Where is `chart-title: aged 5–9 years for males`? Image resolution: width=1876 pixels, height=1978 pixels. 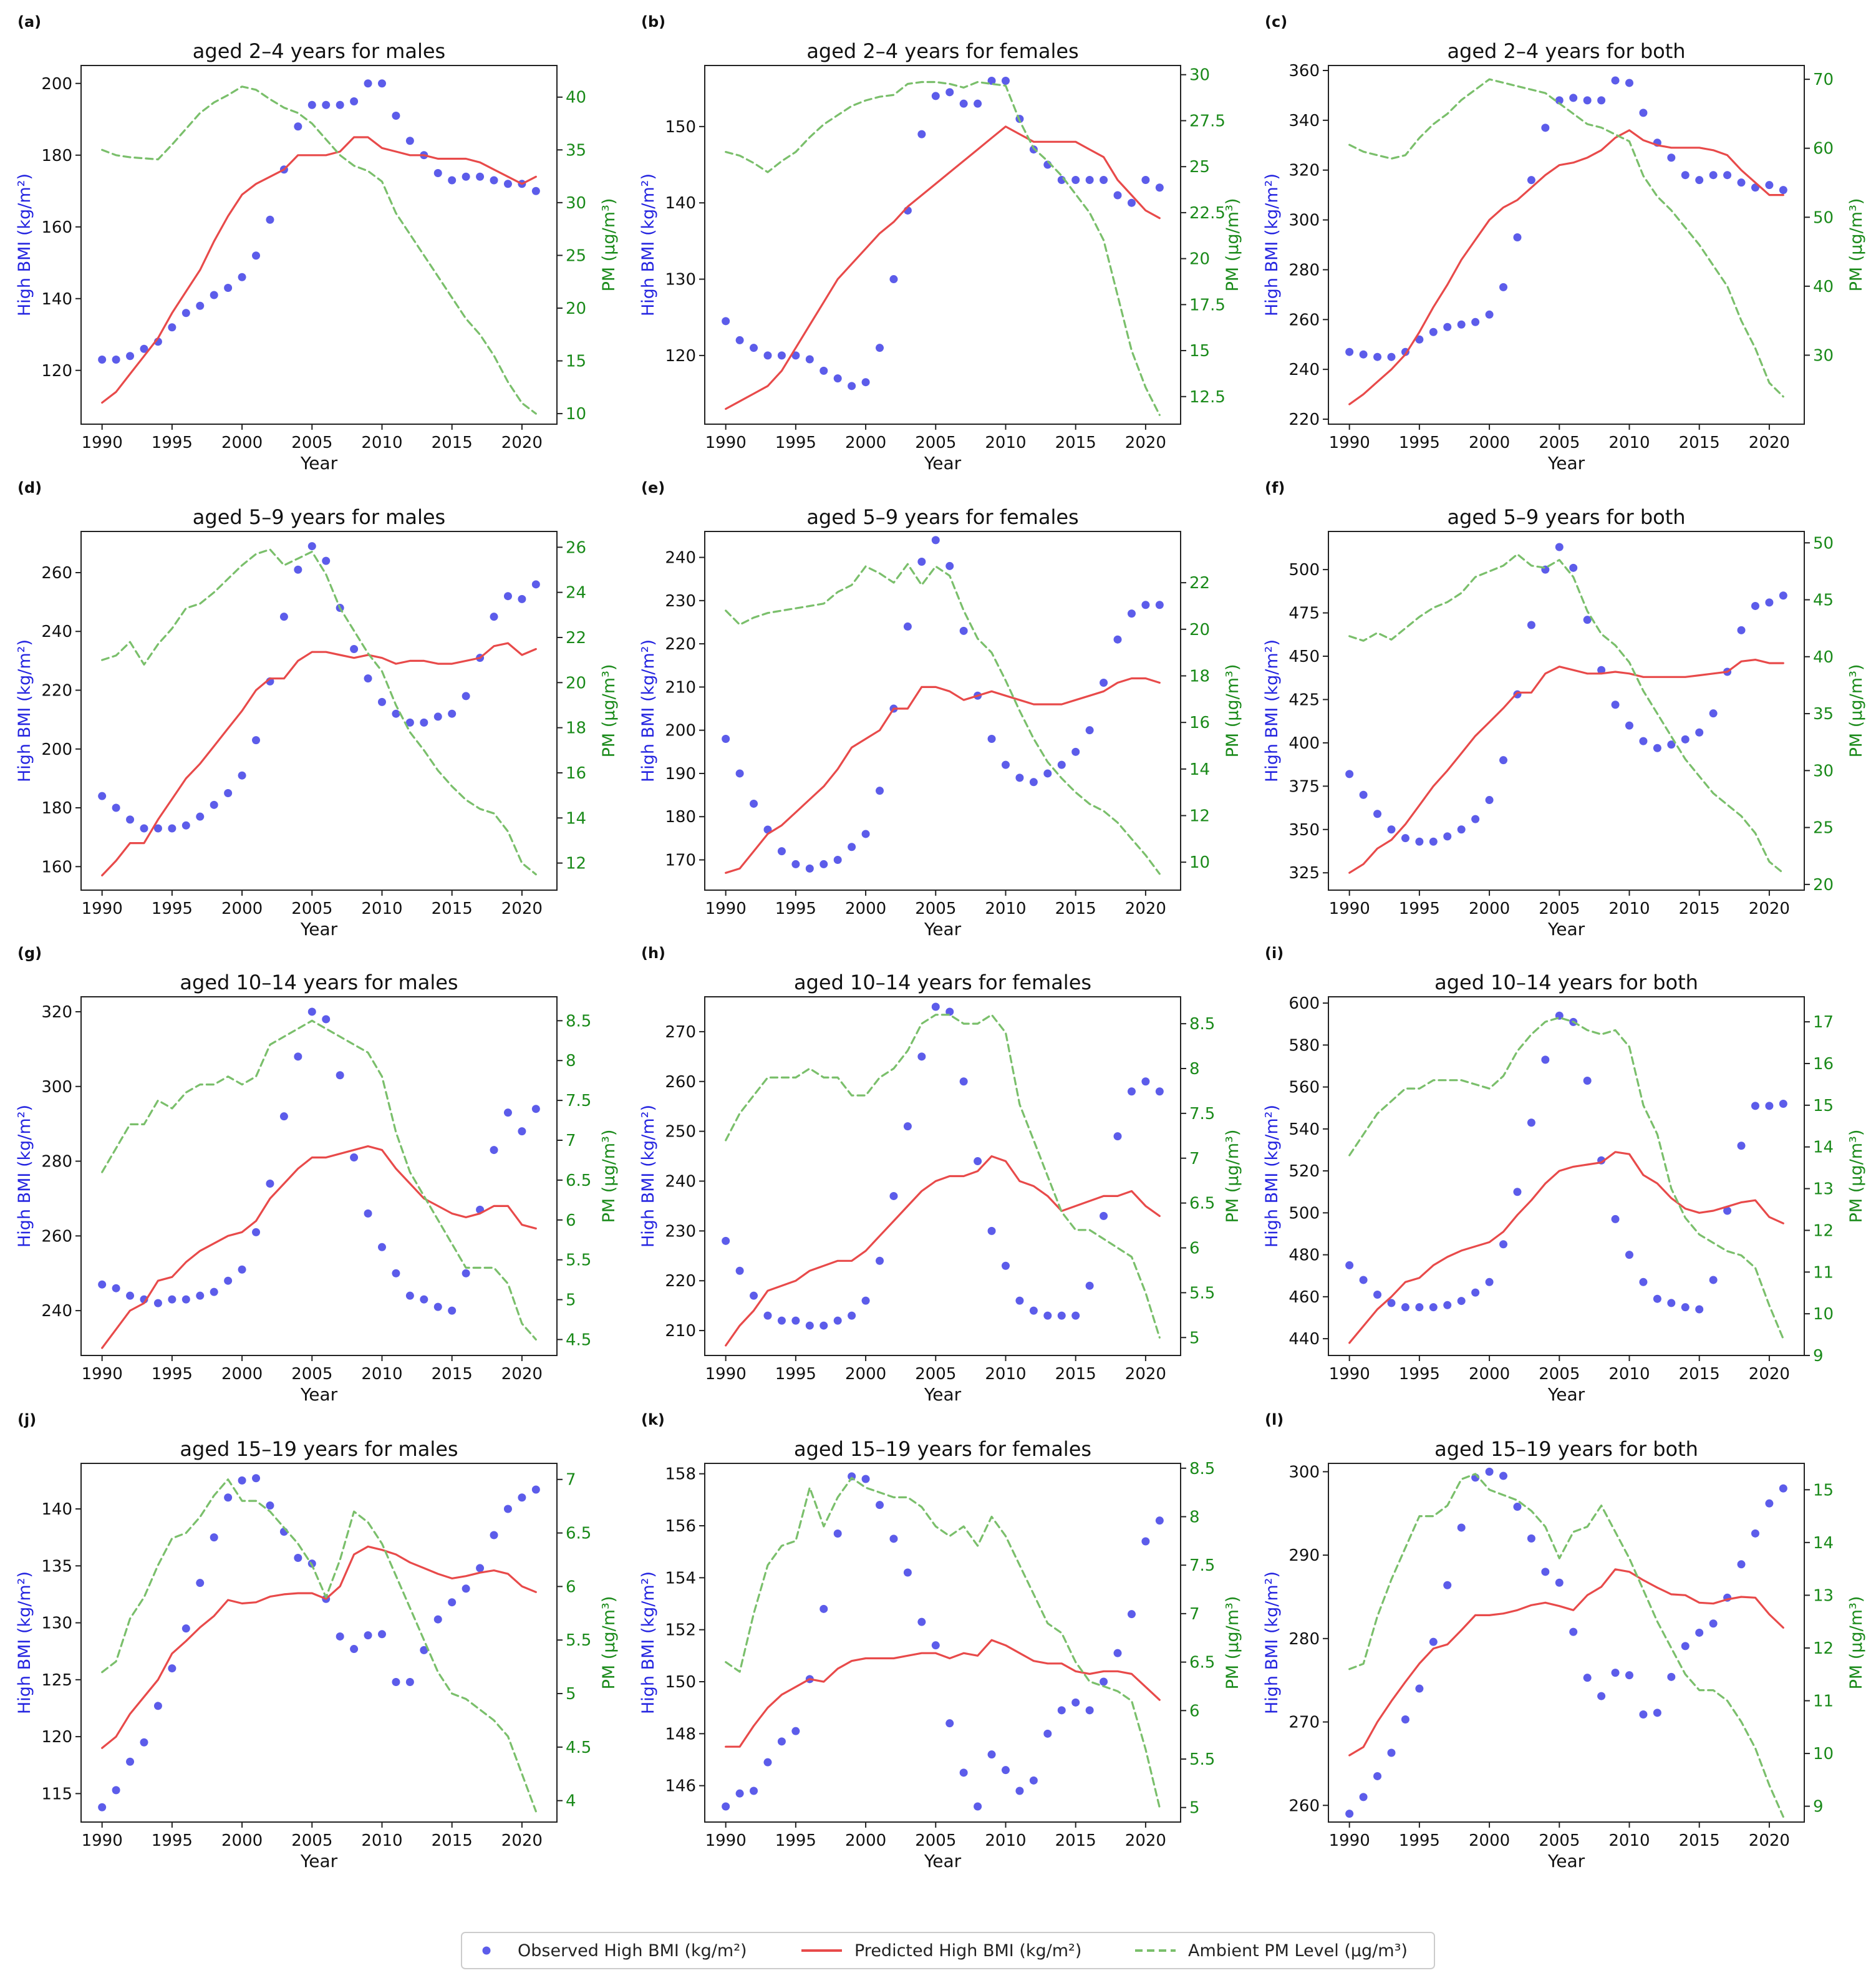
chart-title: aged 5–9 years for males is located at coordinates (319, 517).